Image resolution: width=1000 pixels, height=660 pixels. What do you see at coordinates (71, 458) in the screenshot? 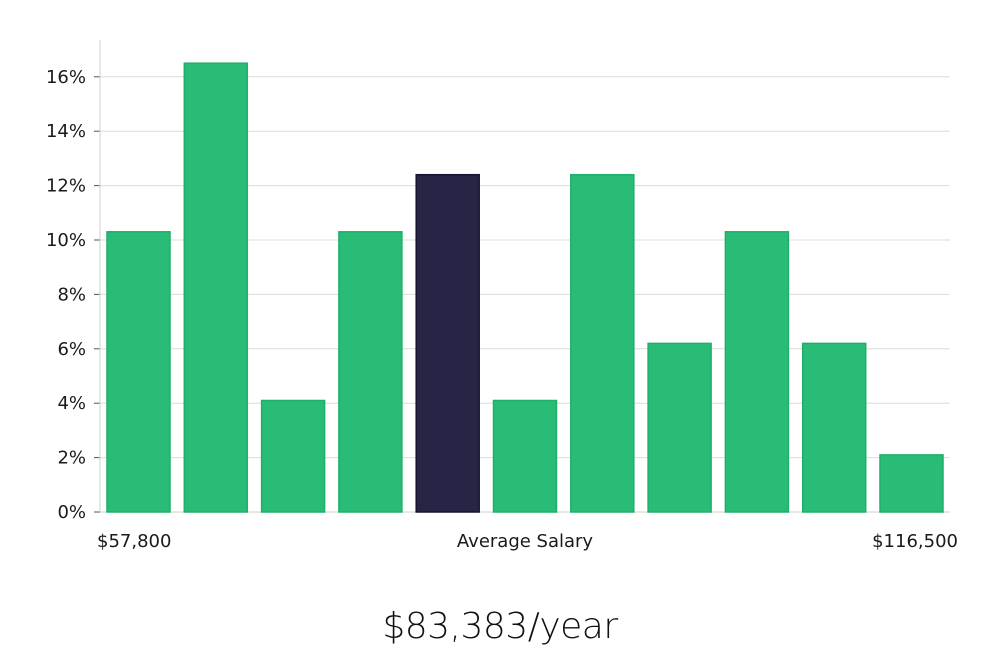
I see `y-tick-label: 2%` at bounding box center [71, 458].